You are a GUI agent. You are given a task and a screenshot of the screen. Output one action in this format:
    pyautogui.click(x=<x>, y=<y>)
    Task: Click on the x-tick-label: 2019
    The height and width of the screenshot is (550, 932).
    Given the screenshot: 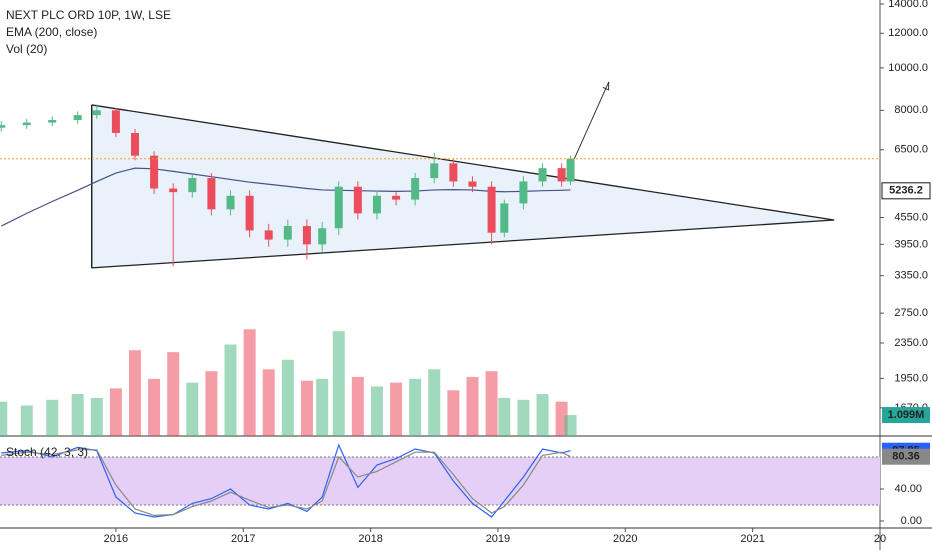 What is the action you would take?
    pyautogui.click(x=498, y=539)
    